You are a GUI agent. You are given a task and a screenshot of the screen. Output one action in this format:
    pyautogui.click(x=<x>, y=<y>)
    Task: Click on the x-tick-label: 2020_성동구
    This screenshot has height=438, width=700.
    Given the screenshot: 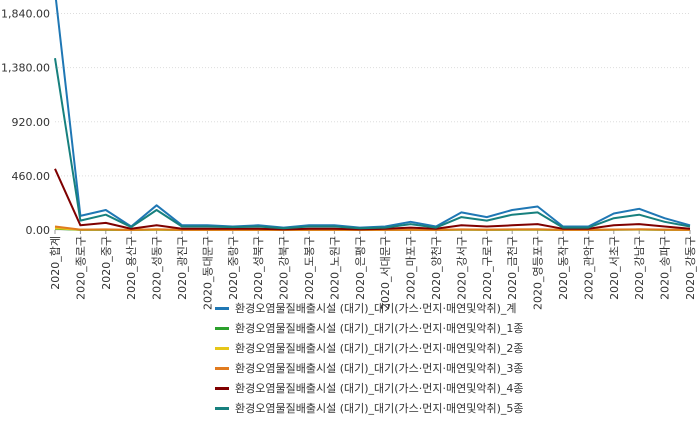 What is the action you would take?
    pyautogui.click(x=157, y=268)
    